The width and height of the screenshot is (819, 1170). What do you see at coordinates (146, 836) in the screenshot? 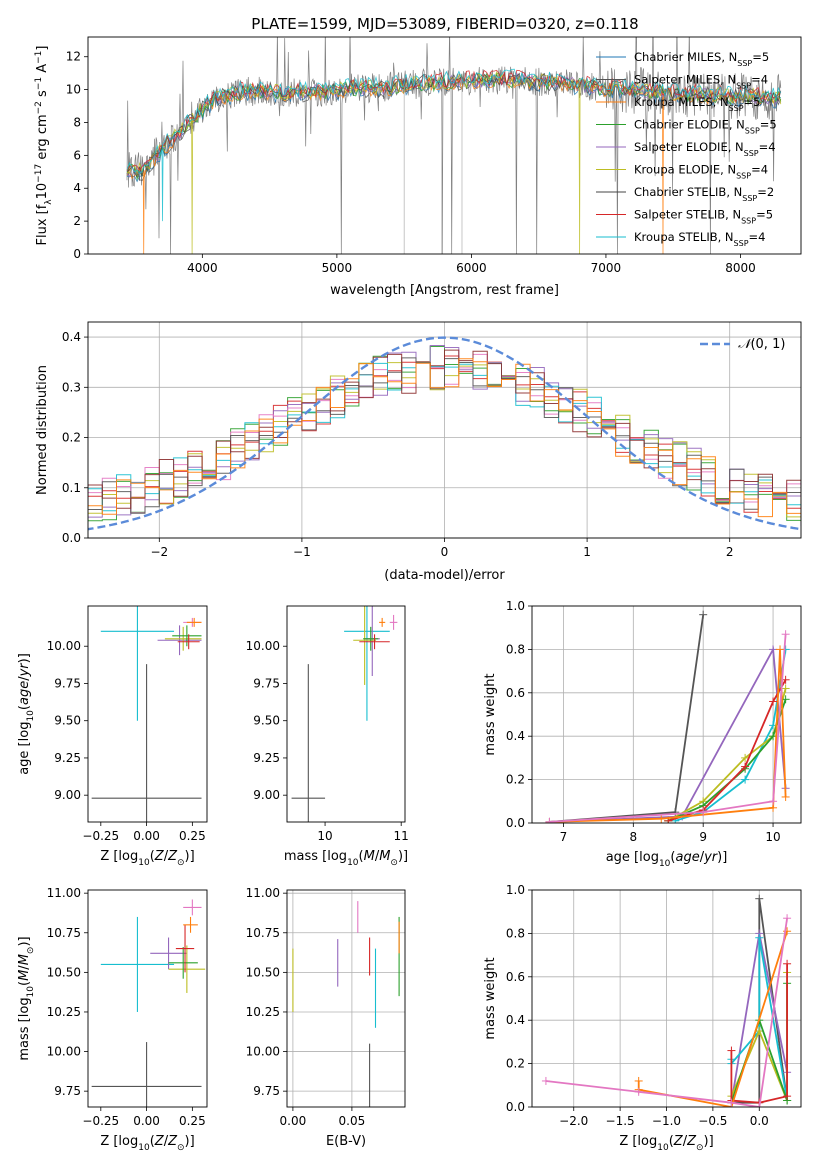
I see `x-tick-label: 0.00` at bounding box center [146, 836].